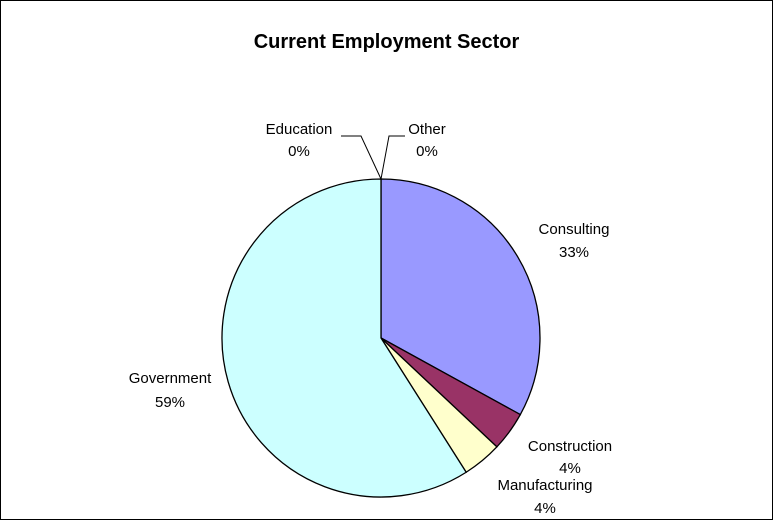 The height and width of the screenshot is (520, 773). What do you see at coordinates (427, 151) in the screenshot?
I see `slice-pct-other: 0%` at bounding box center [427, 151].